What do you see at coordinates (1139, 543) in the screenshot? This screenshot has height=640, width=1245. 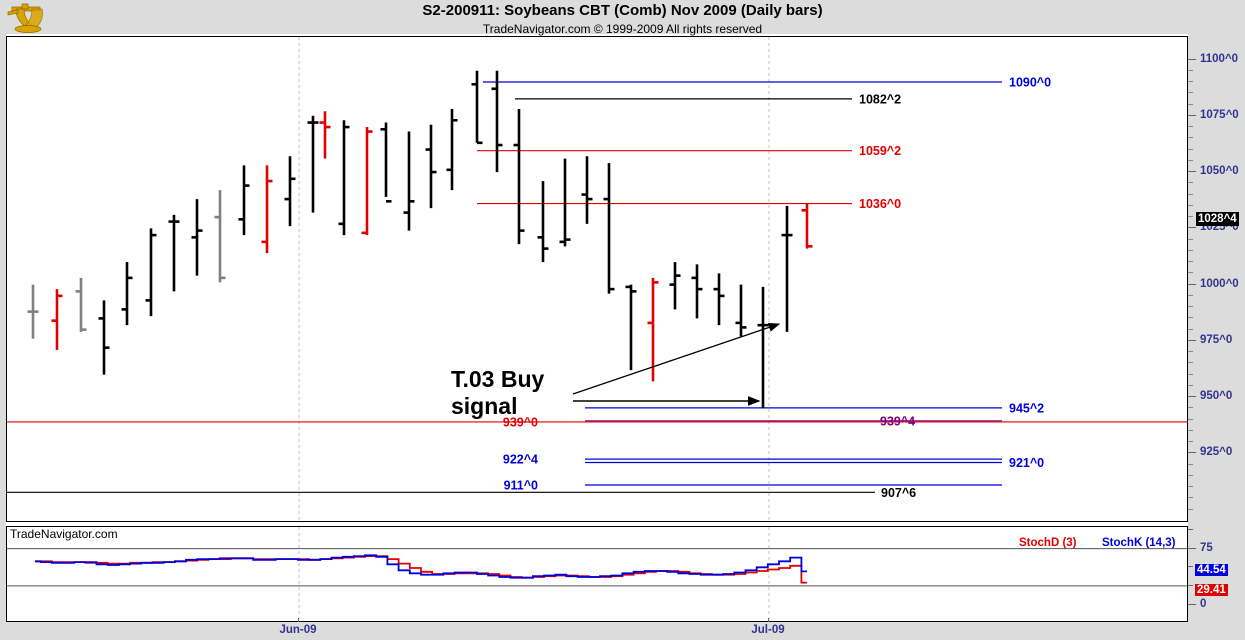 I see `stochk-legend: StochK (14,3)` at bounding box center [1139, 543].